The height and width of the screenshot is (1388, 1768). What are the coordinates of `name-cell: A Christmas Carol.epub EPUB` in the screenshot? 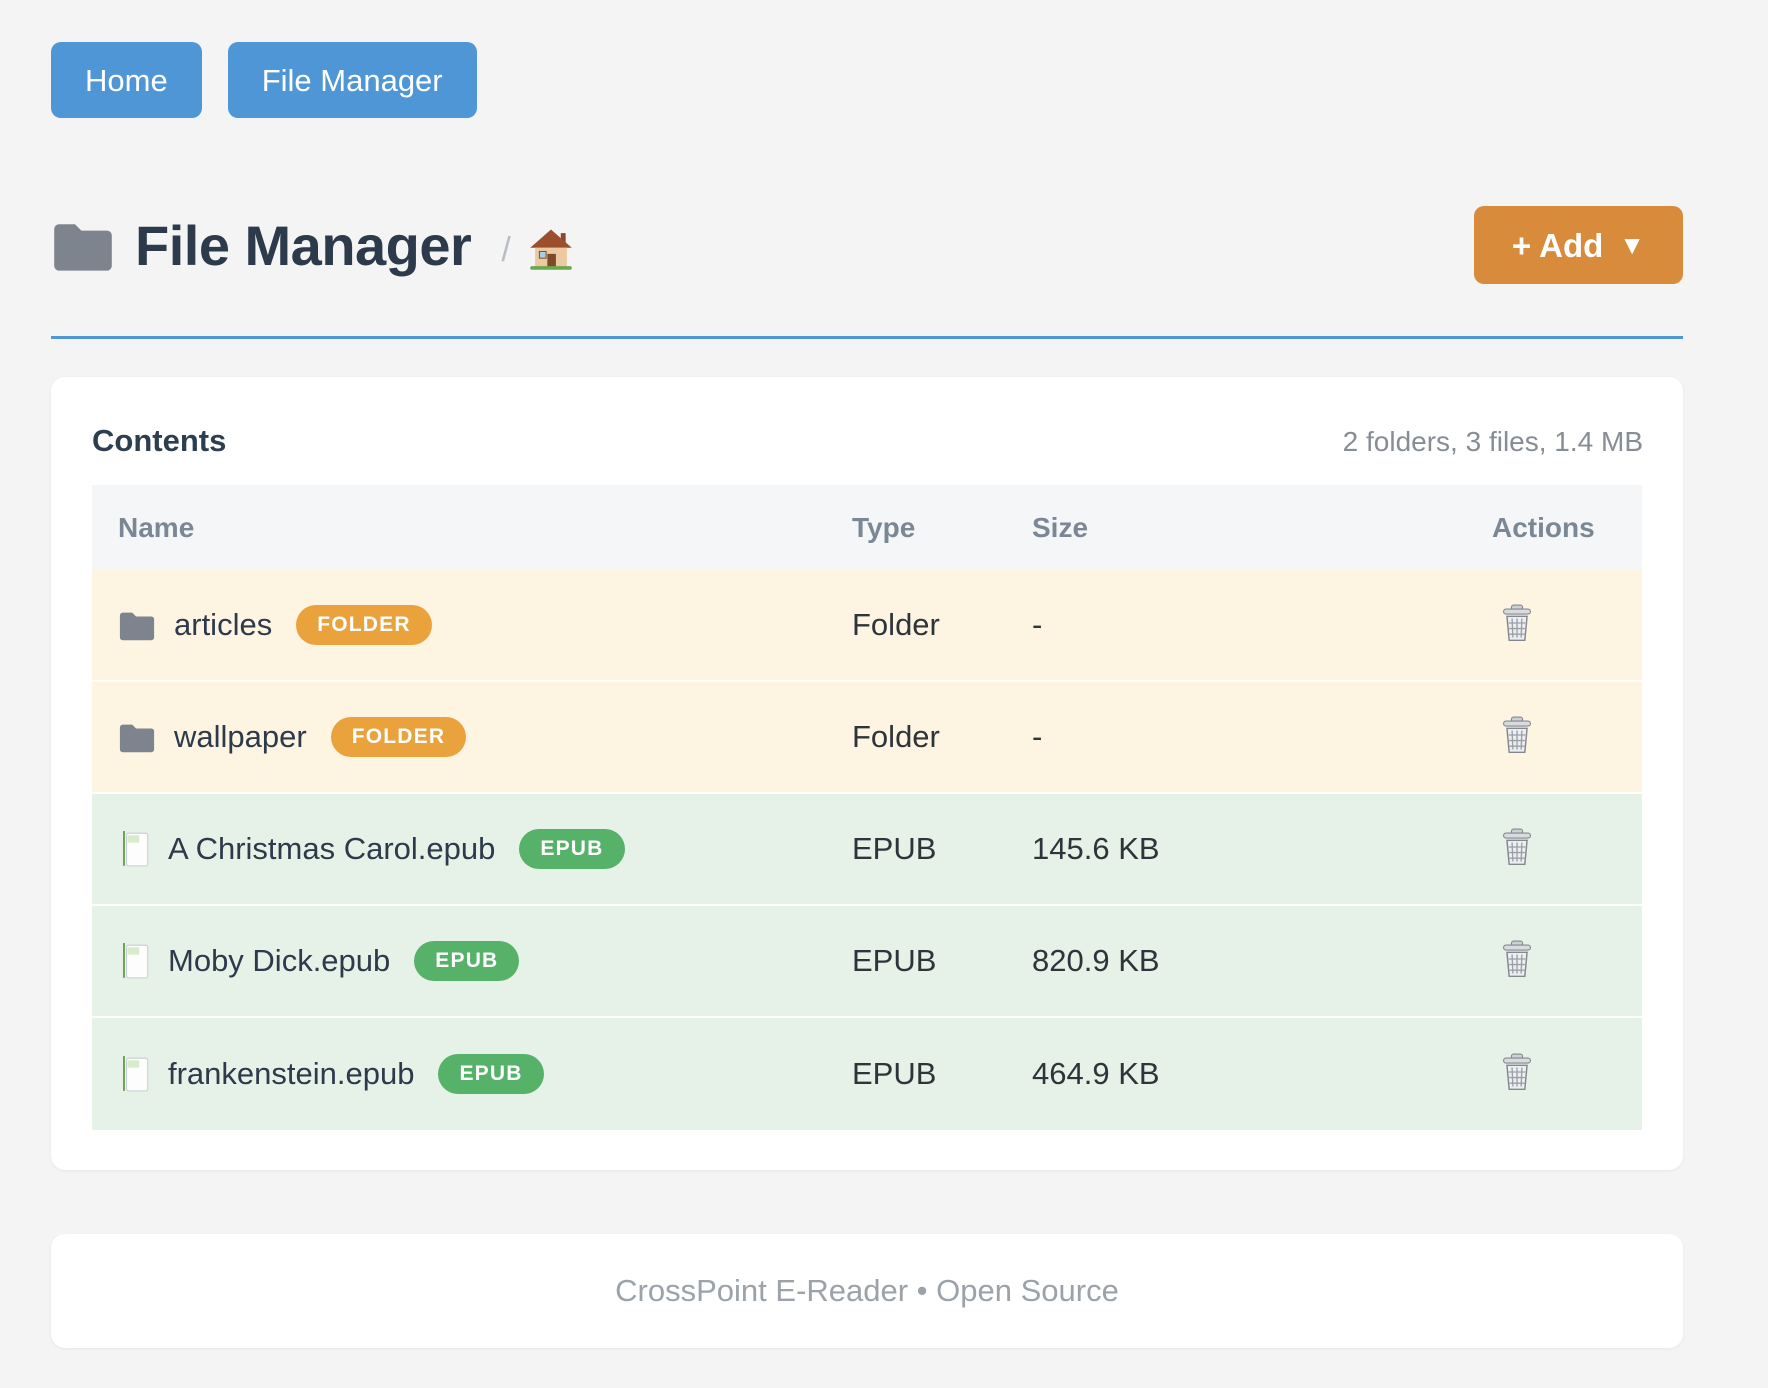 It's located at (472, 849).